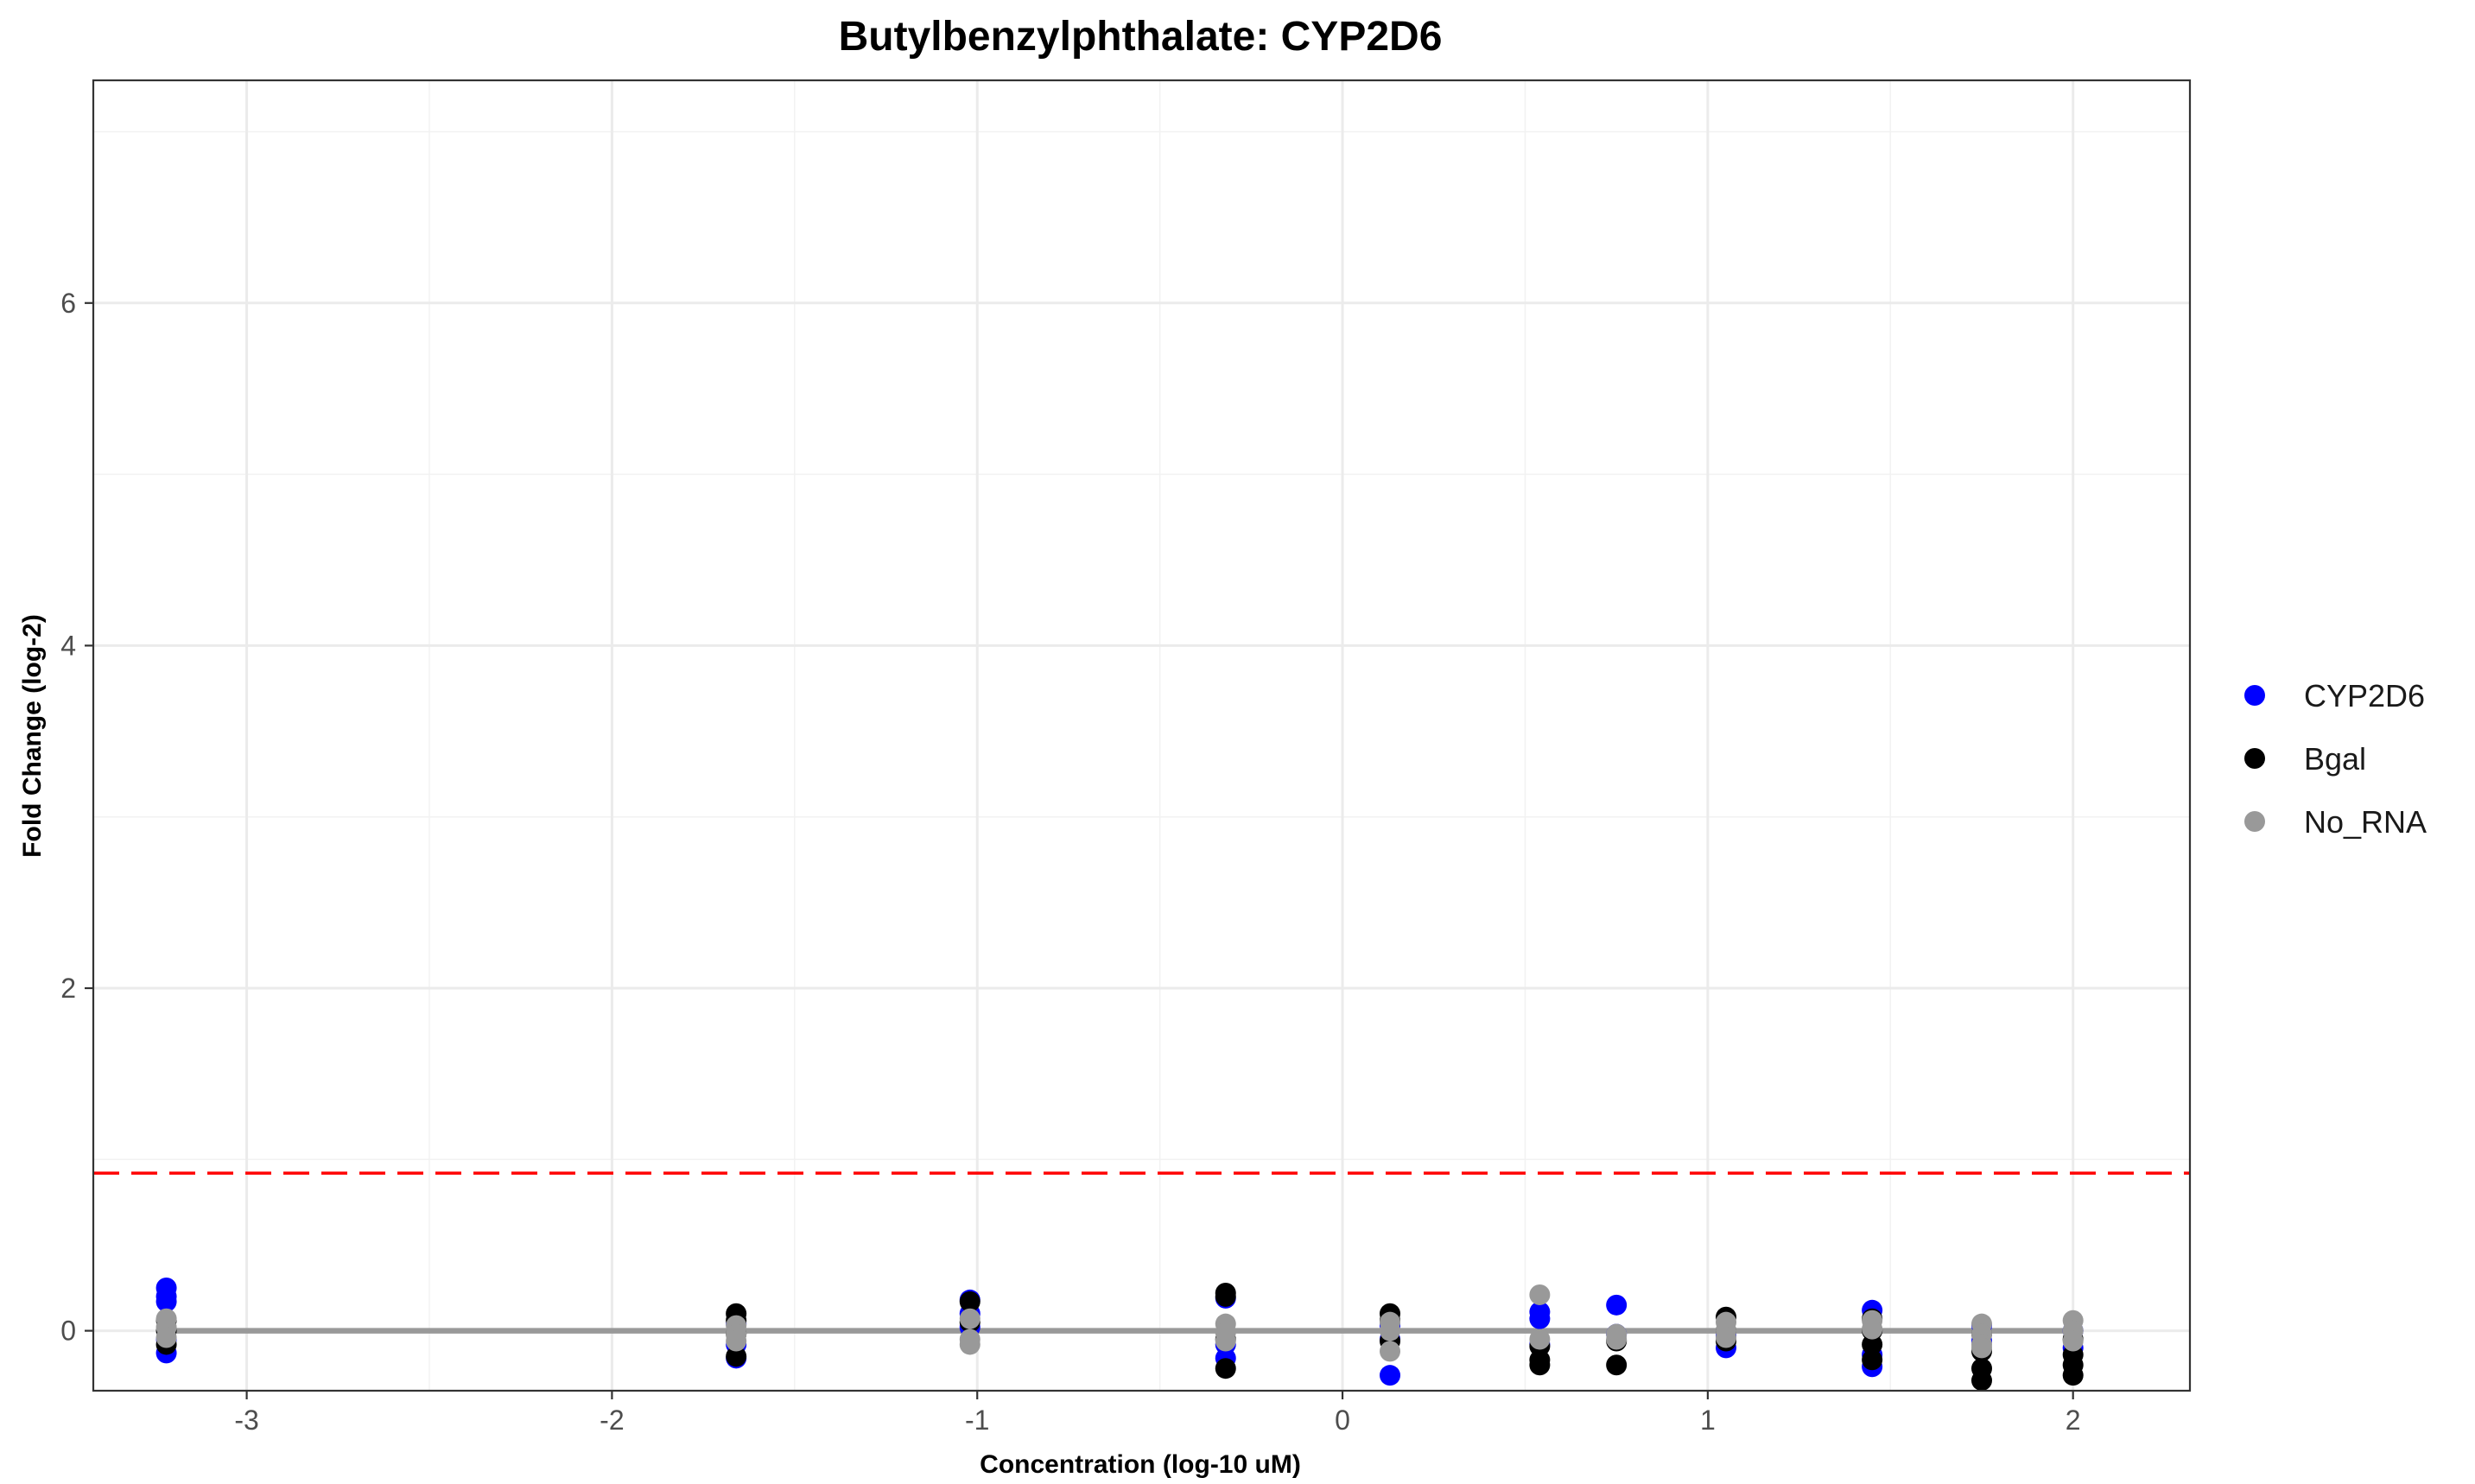 Image resolution: width=2475 pixels, height=1484 pixels. Describe the element at coordinates (1141, 37) in the screenshot. I see `chart-title: Butylbenzylphthalate: CYP2D6` at that location.